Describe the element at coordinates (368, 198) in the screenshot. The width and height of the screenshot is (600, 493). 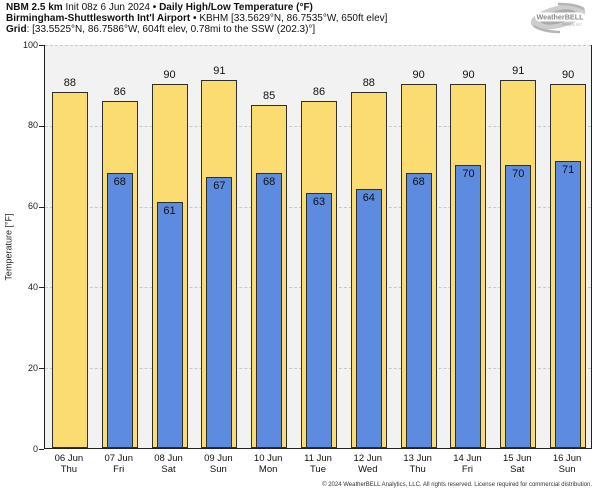
I see `low-value-label: 64` at that location.